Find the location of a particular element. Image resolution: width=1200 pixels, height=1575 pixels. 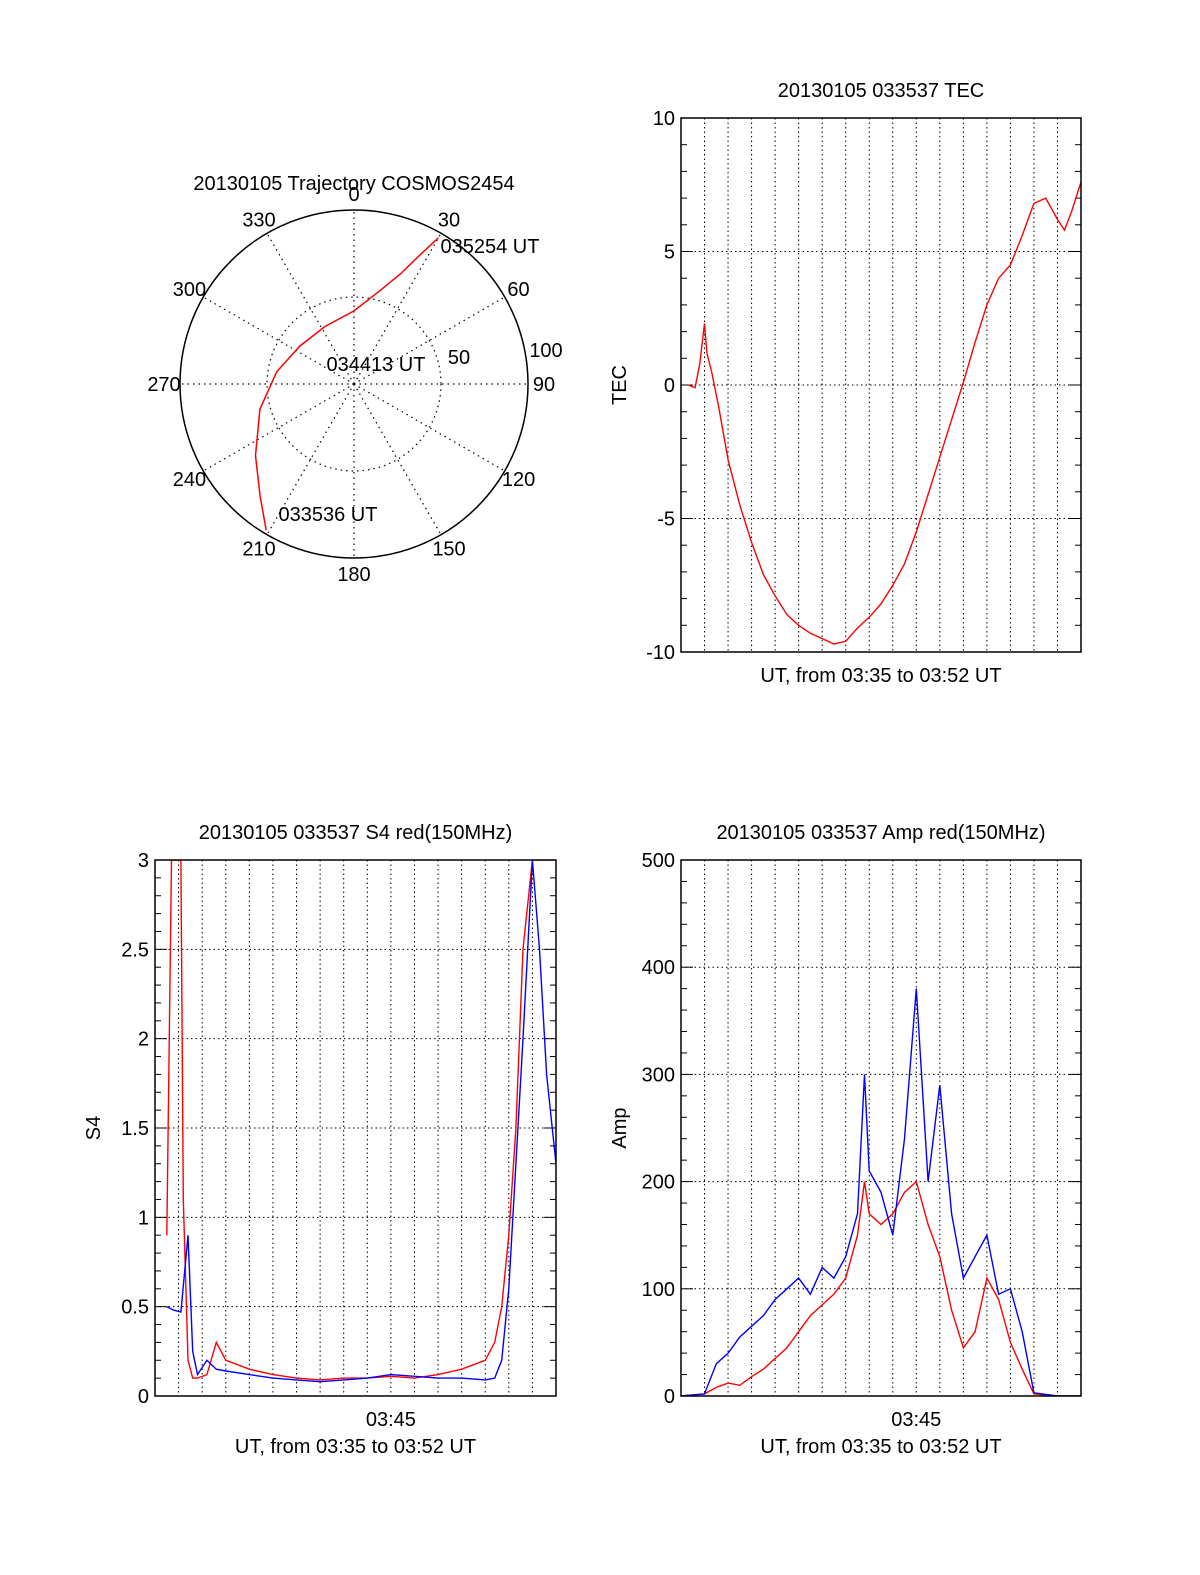

angle-tick-label: 0 is located at coordinates (353, 195).